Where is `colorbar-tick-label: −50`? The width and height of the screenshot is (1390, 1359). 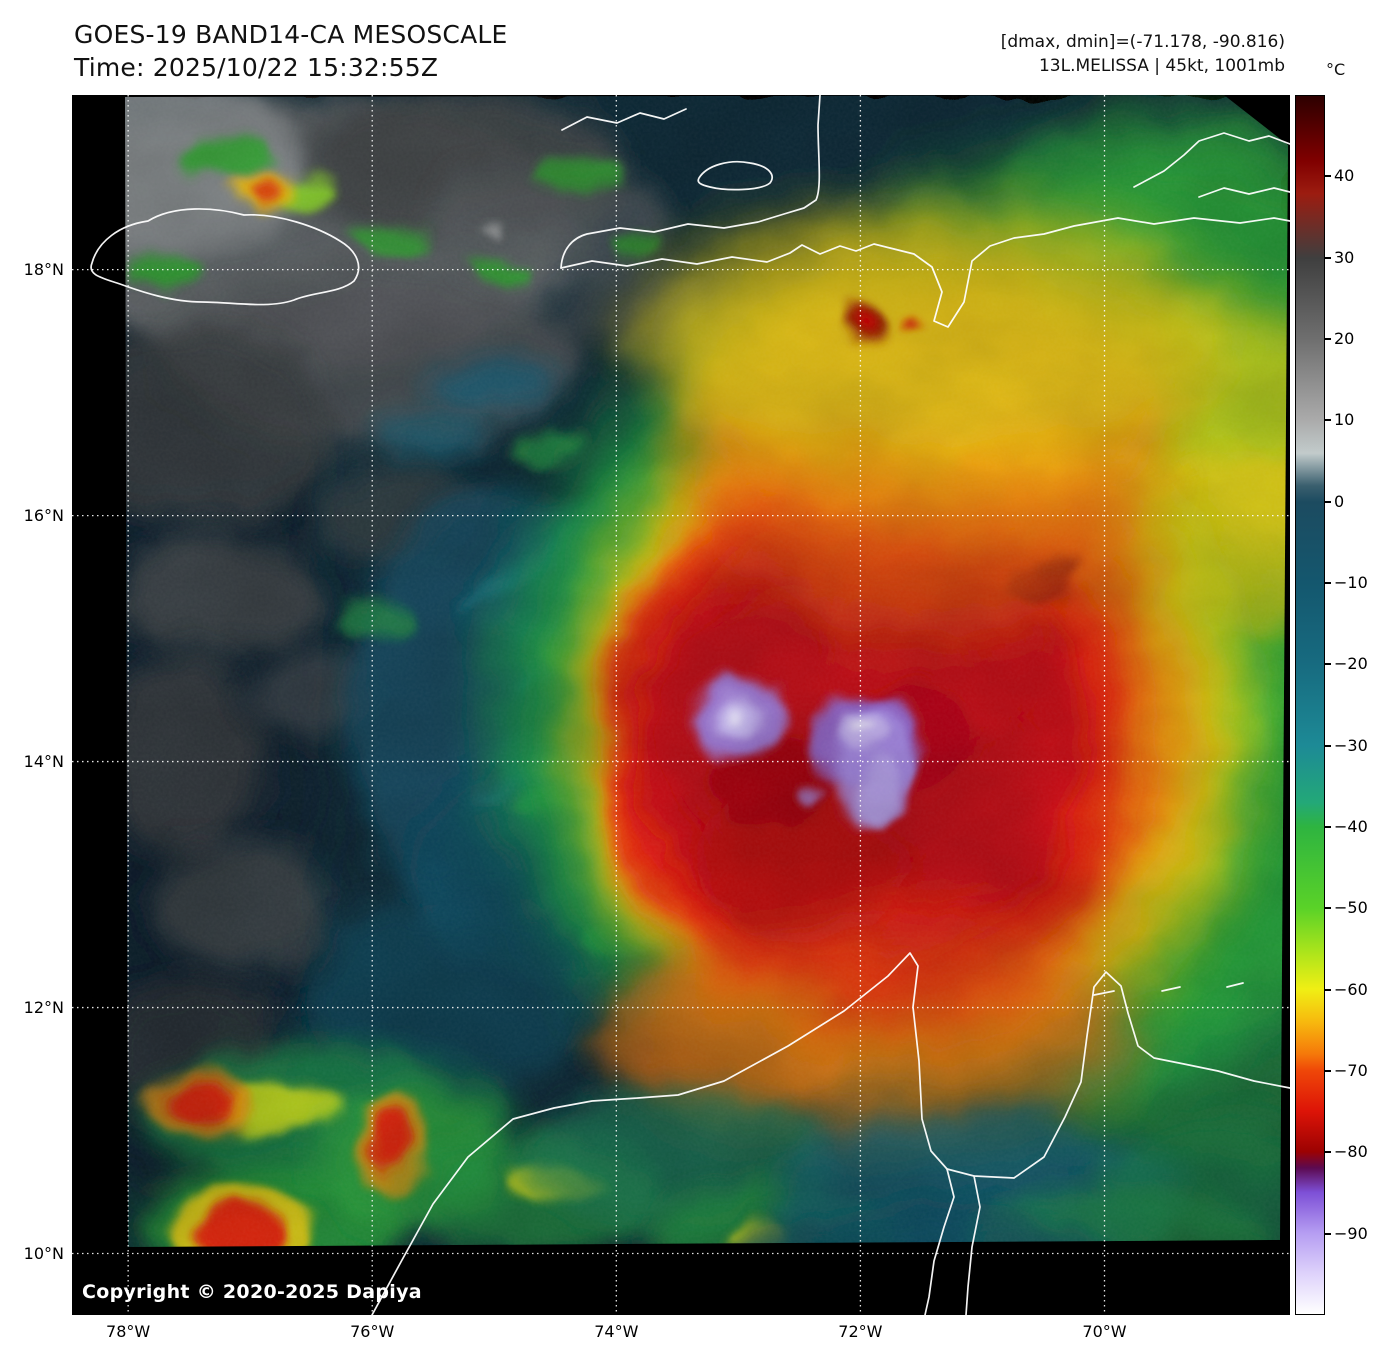 colorbar-tick-label: −50 is located at coordinates (1351, 908).